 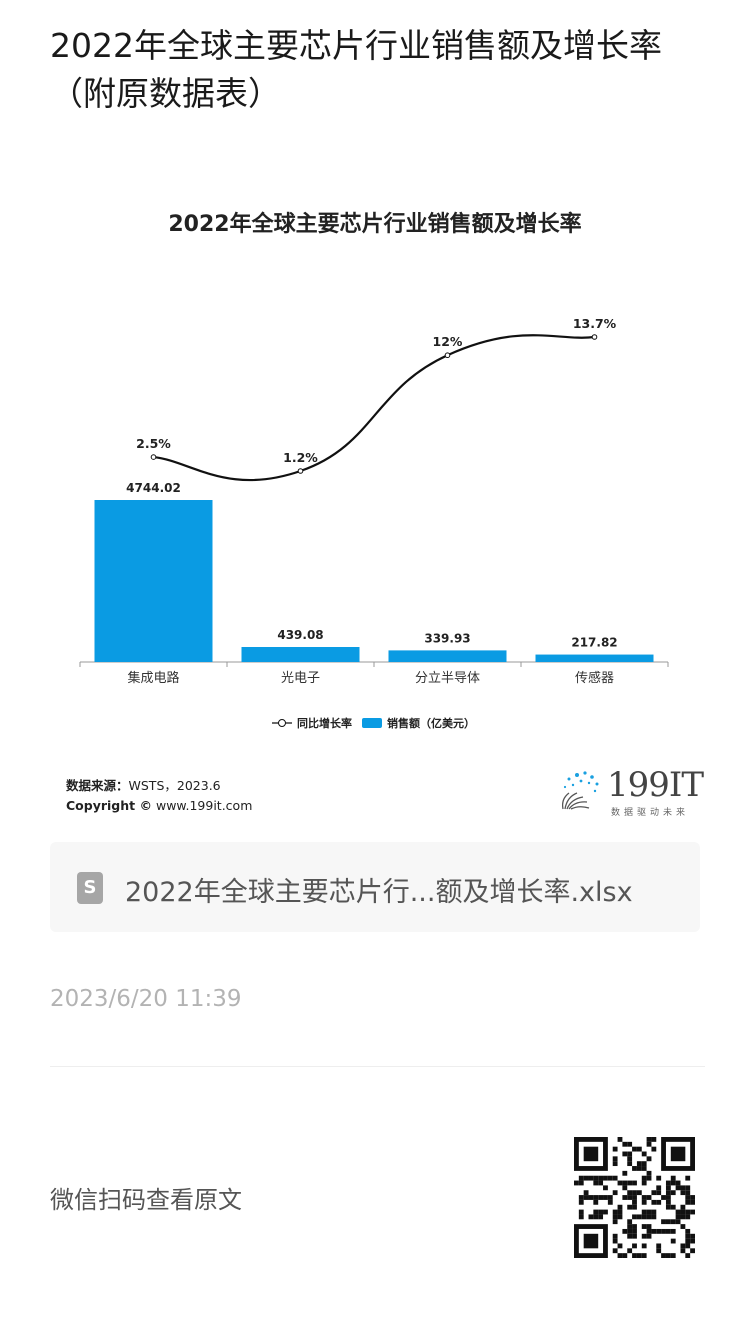 What do you see at coordinates (448, 341) in the screenshot?
I see `growth-rate-label: 12%` at bounding box center [448, 341].